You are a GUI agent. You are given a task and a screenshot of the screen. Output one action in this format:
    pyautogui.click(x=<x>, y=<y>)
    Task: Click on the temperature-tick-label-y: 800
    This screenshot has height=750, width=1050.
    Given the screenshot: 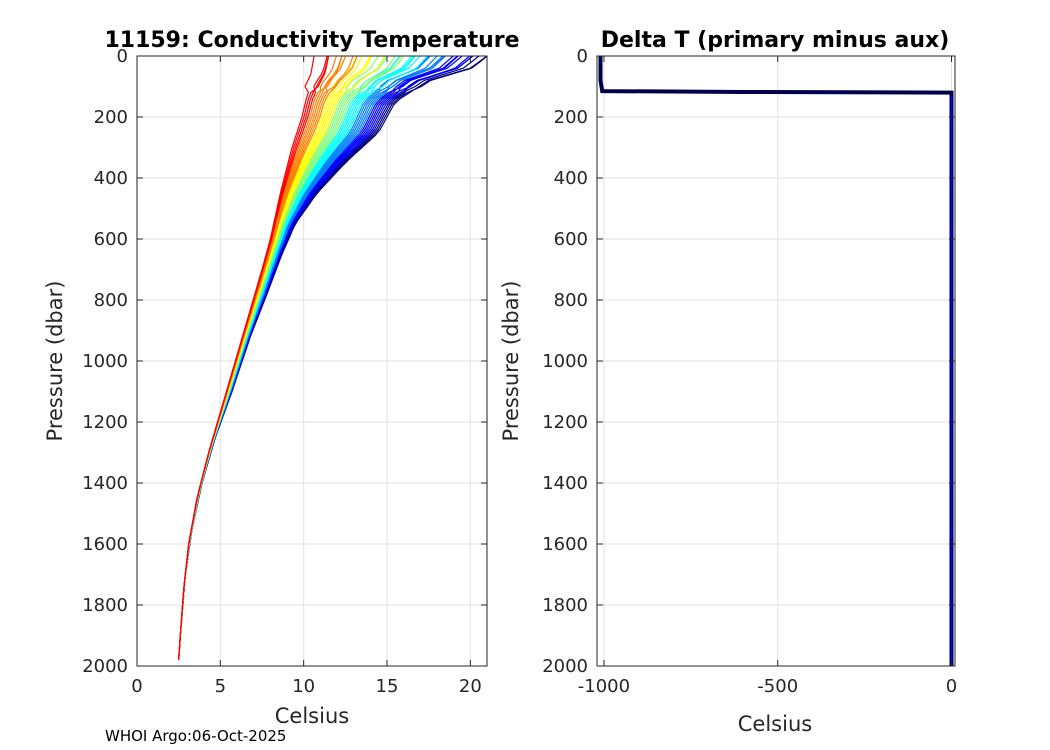 What is the action you would take?
    pyautogui.click(x=111, y=300)
    